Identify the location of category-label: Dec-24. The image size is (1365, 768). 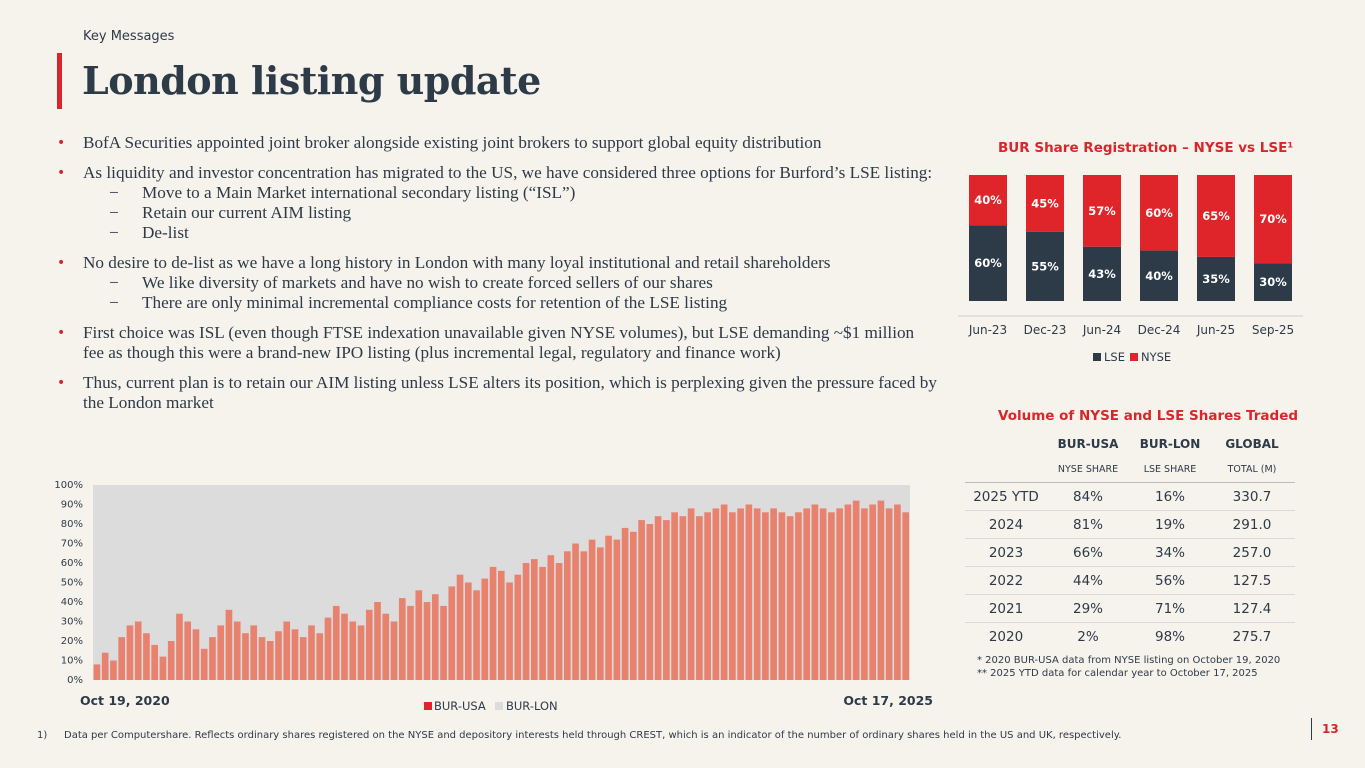
(1159, 330).